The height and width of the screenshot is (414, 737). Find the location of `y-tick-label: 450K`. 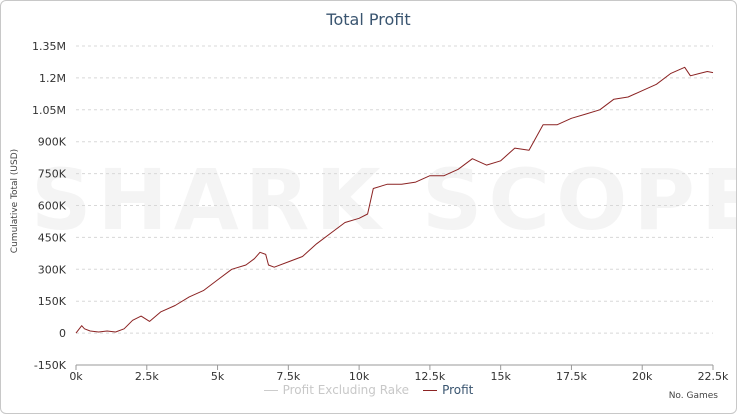

y-tick-label: 450K is located at coordinates (52, 237).